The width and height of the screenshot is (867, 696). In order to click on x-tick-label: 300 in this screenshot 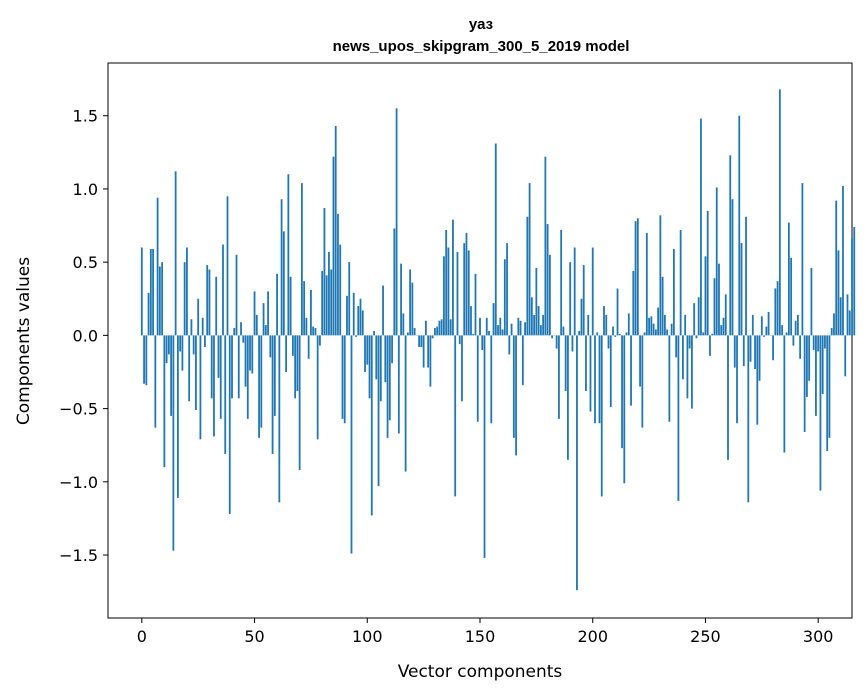, I will do `click(818, 636)`.